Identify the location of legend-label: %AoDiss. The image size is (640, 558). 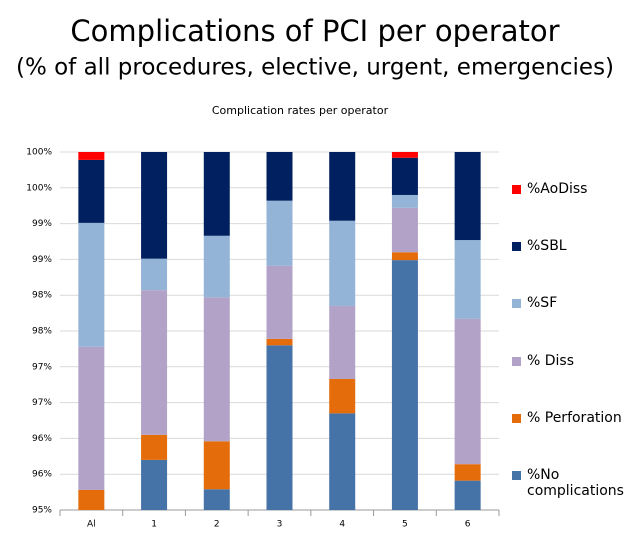
(557, 189).